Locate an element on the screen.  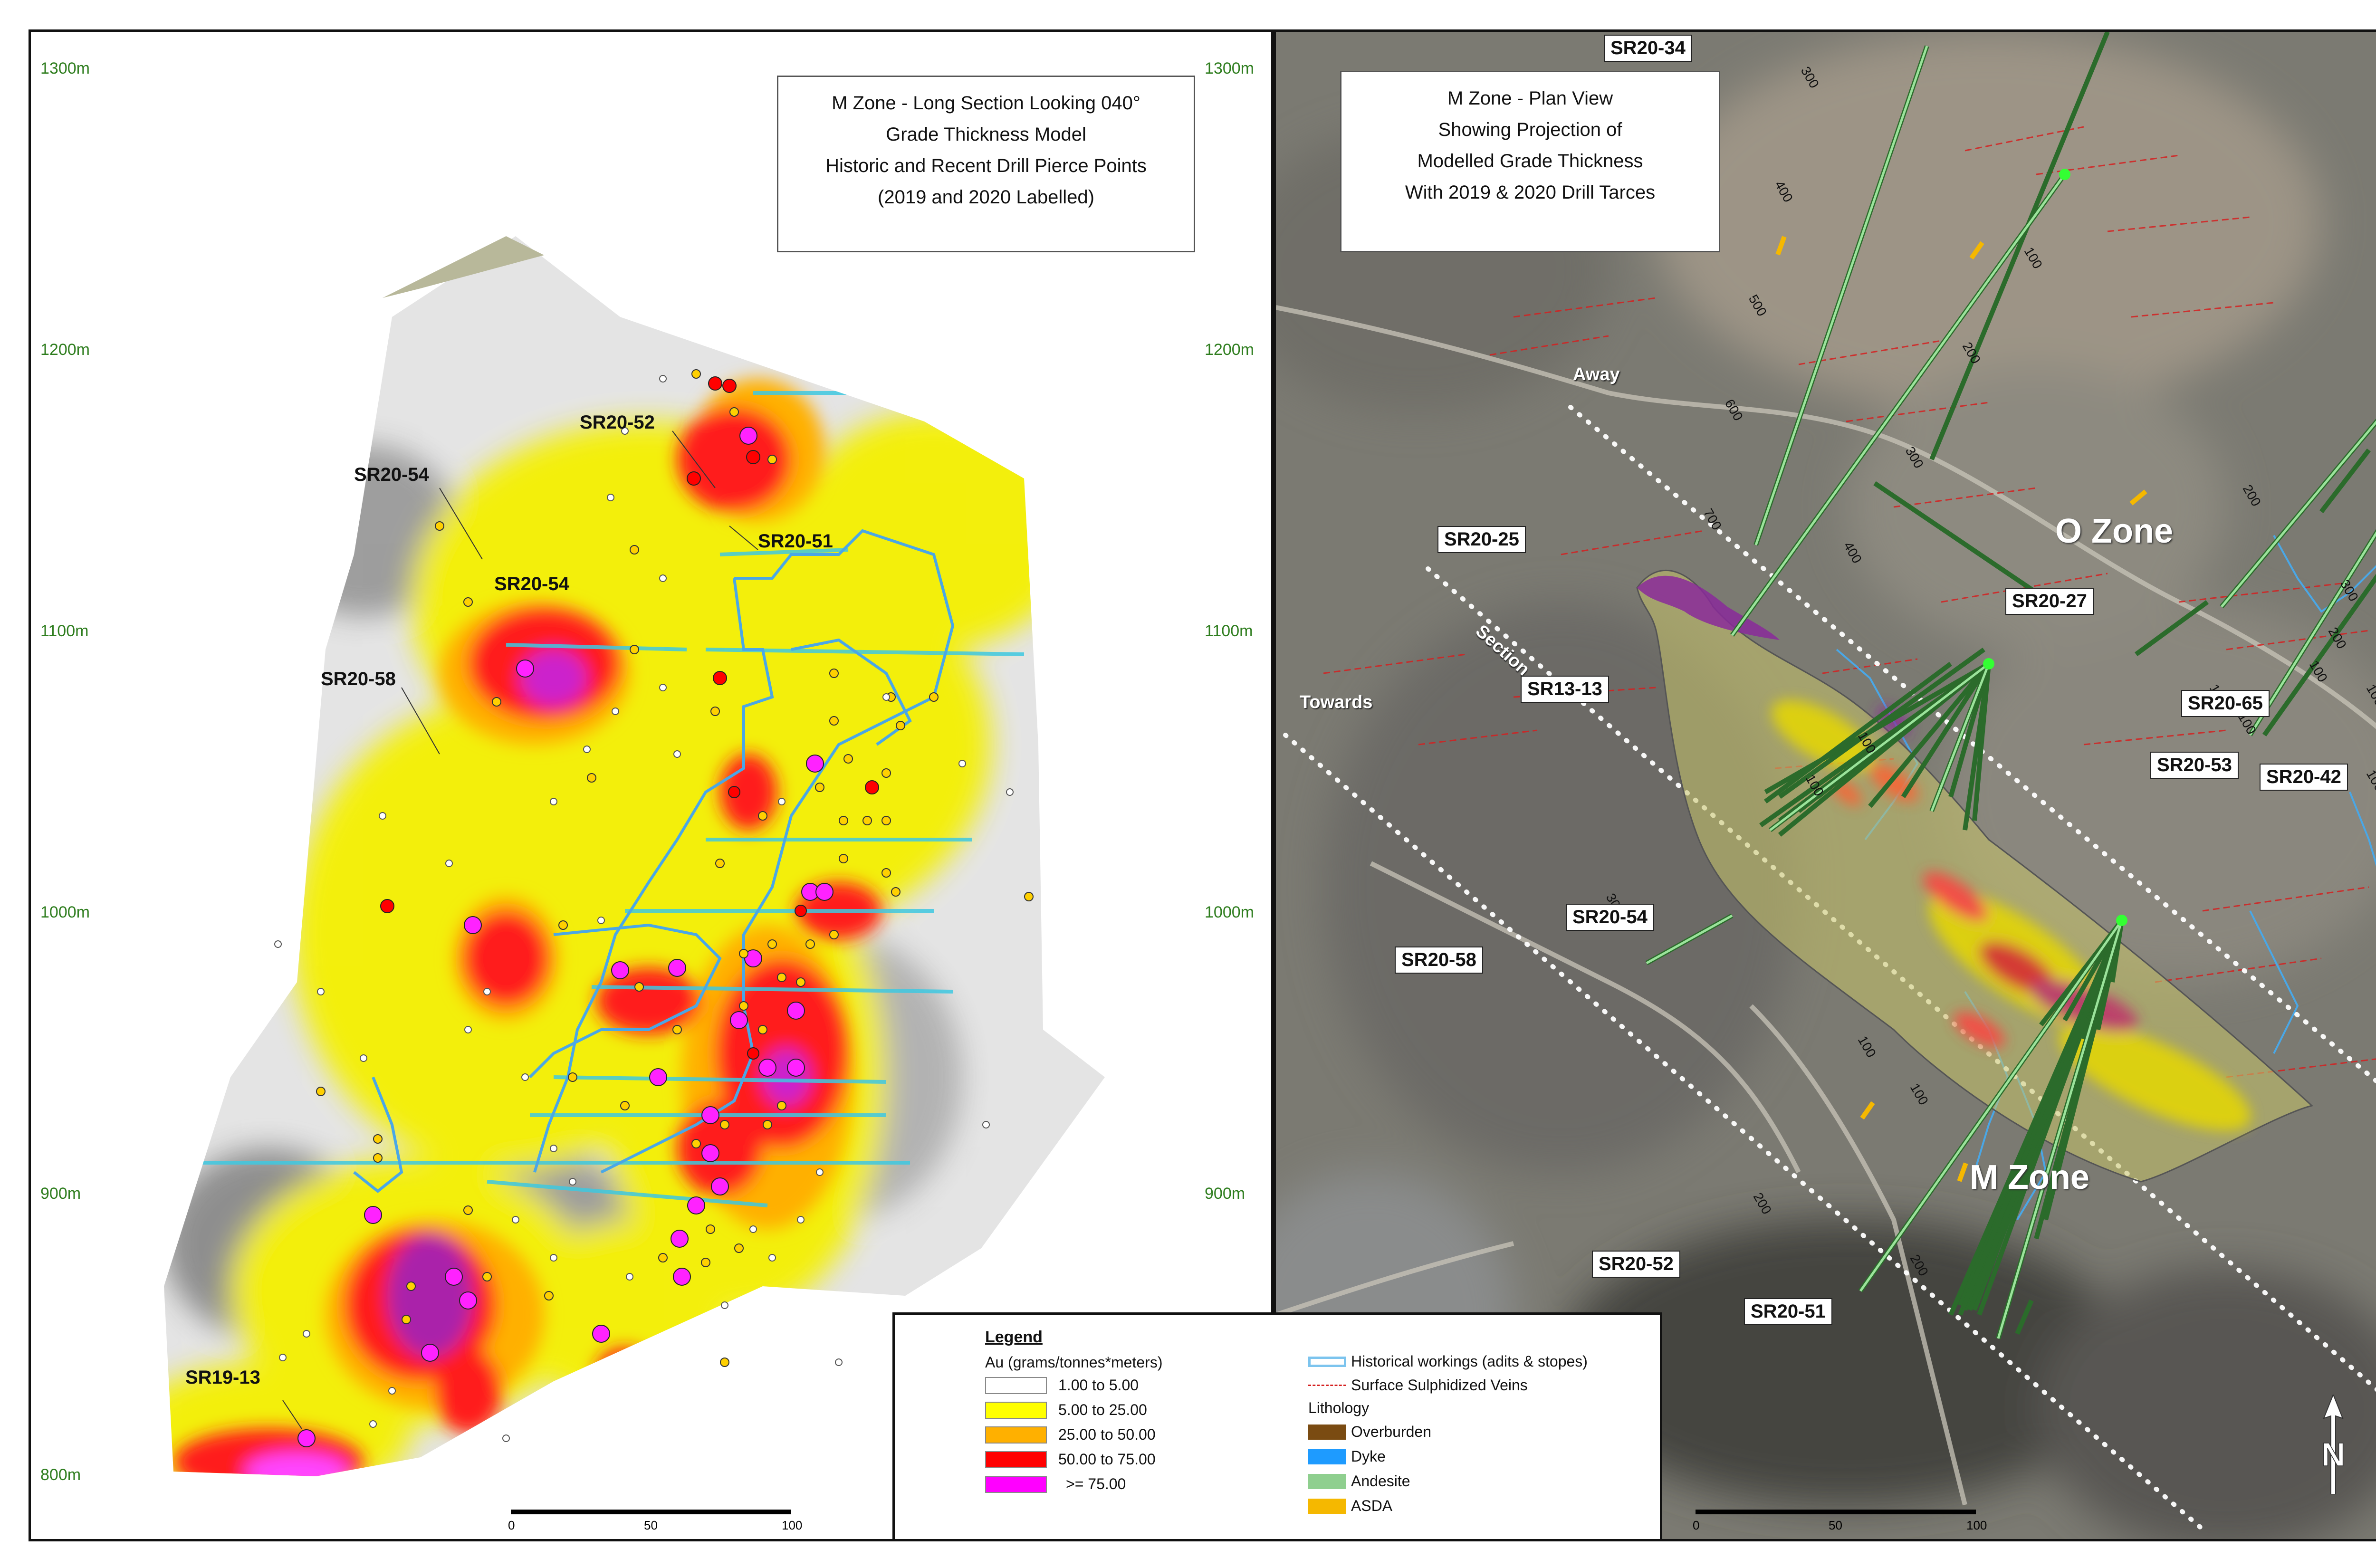
elevation-label-1300-right: 1300m is located at coordinates (1229, 68).